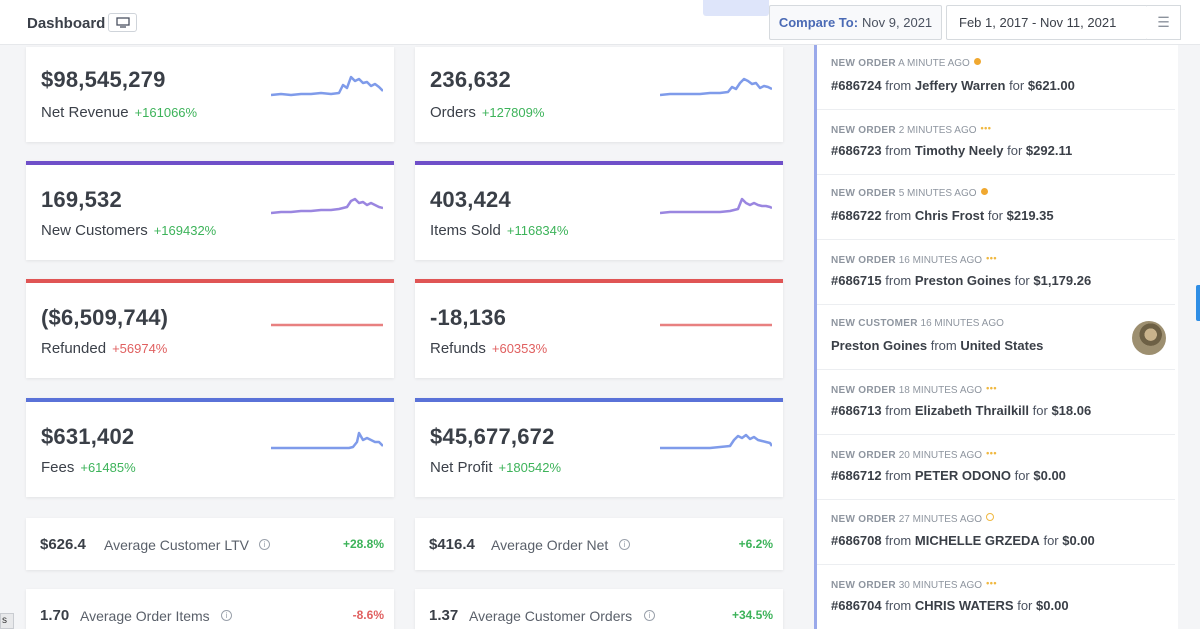  I want to click on stat-change: +28.8%, so click(363, 544).